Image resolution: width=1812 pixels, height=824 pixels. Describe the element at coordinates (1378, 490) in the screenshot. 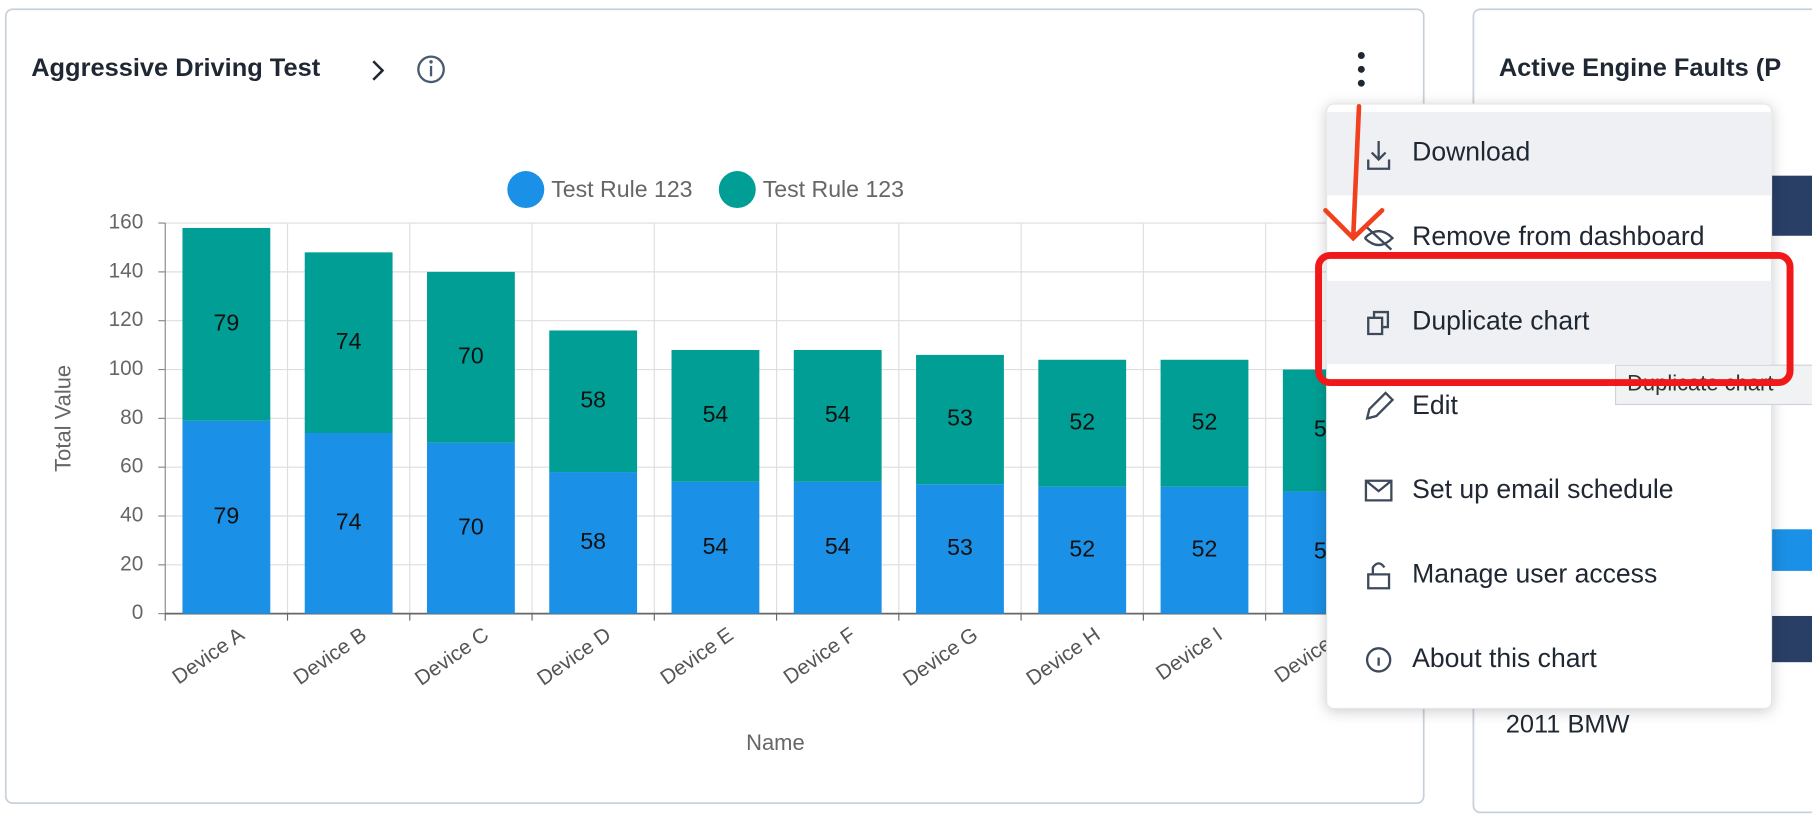

I see `mail-icon` at that location.